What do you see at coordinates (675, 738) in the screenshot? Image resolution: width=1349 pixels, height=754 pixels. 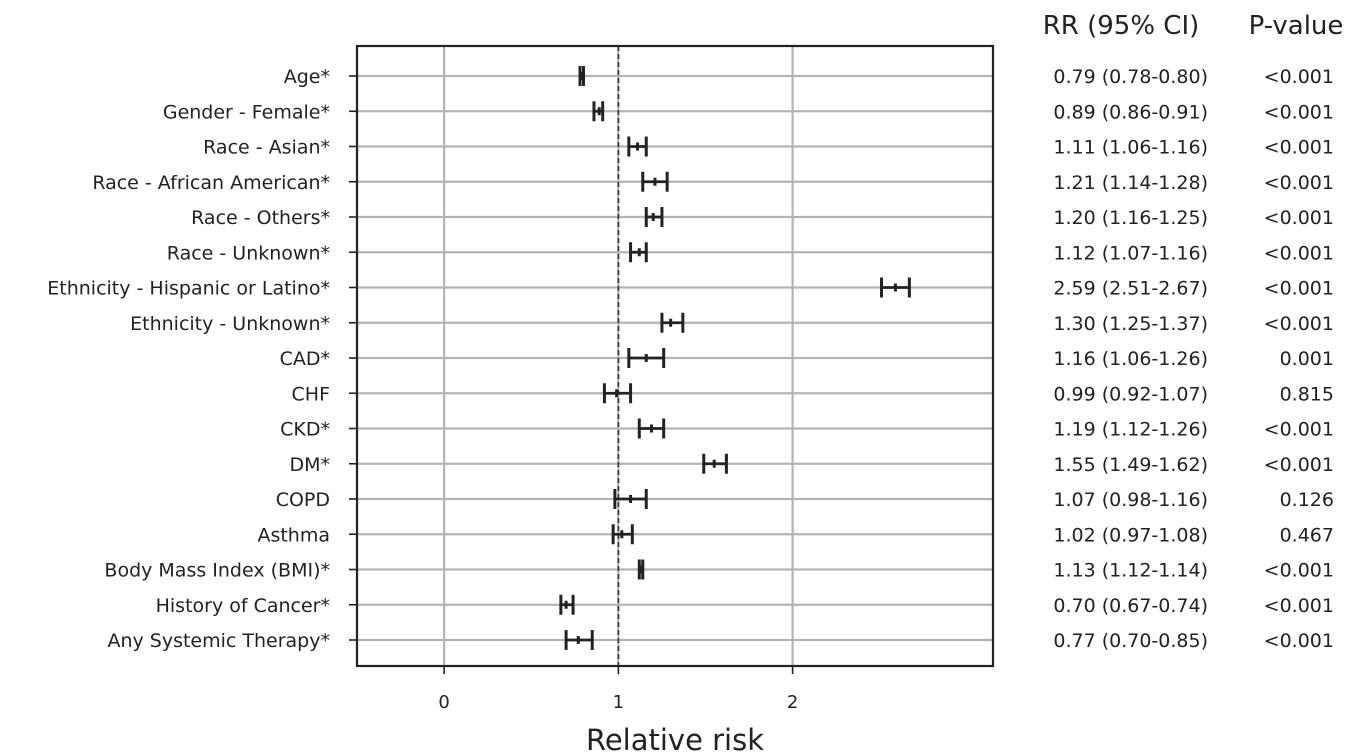 I see `x-axis-label: Relative risk` at bounding box center [675, 738].